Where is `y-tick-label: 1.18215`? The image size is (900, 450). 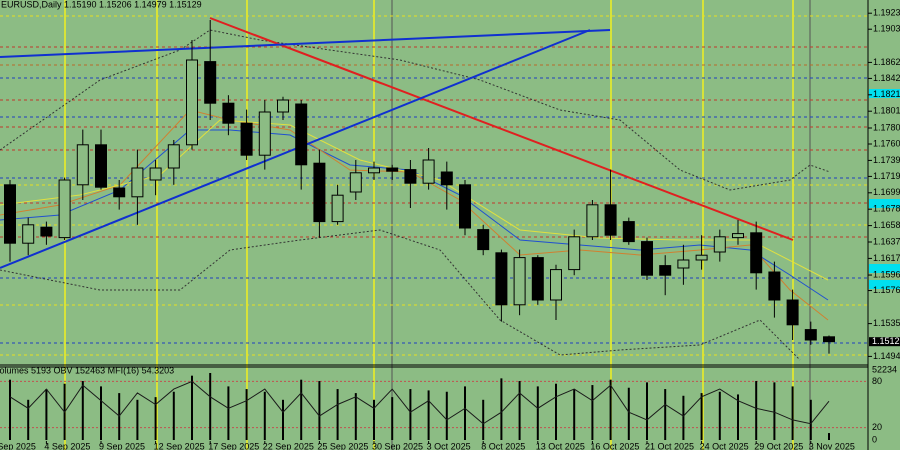 y-tick-label: 1.18215 is located at coordinates (886, 94).